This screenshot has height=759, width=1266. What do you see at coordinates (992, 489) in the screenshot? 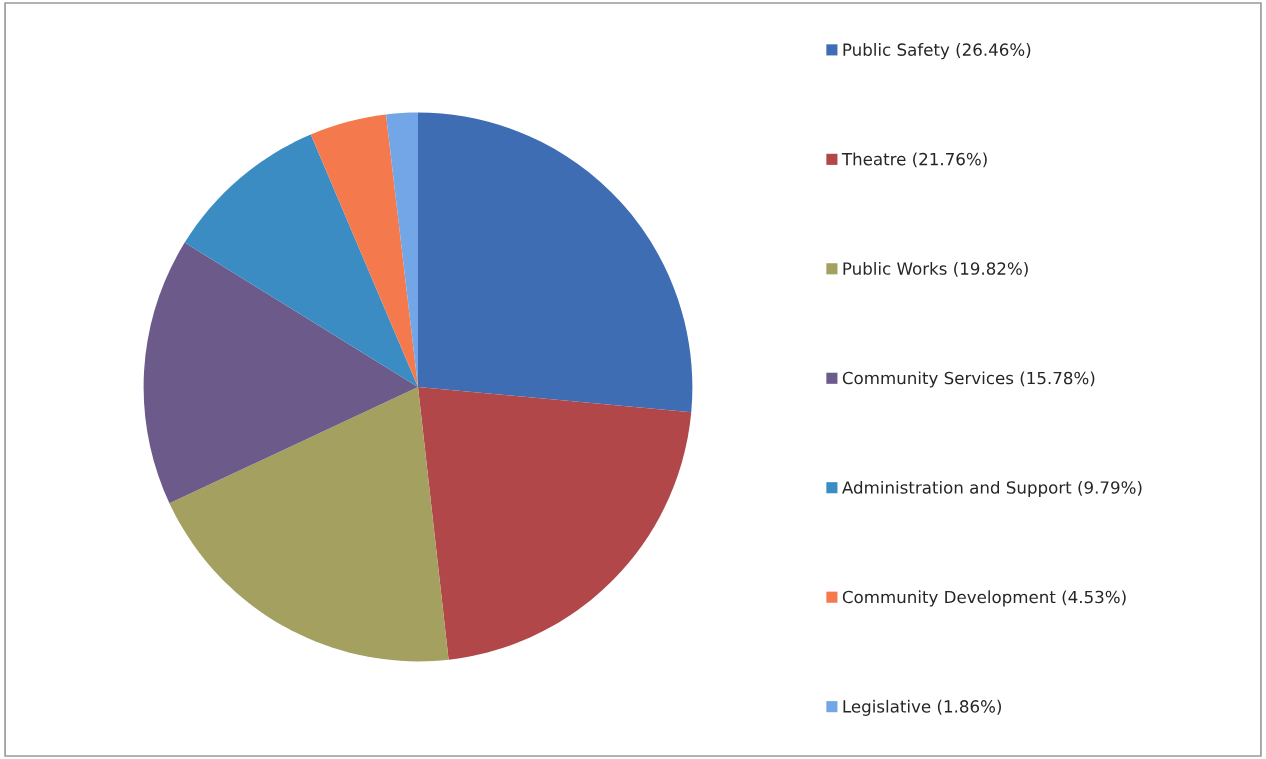
I see `legend-label: Administration and Support (9.79%)` at bounding box center [992, 489].